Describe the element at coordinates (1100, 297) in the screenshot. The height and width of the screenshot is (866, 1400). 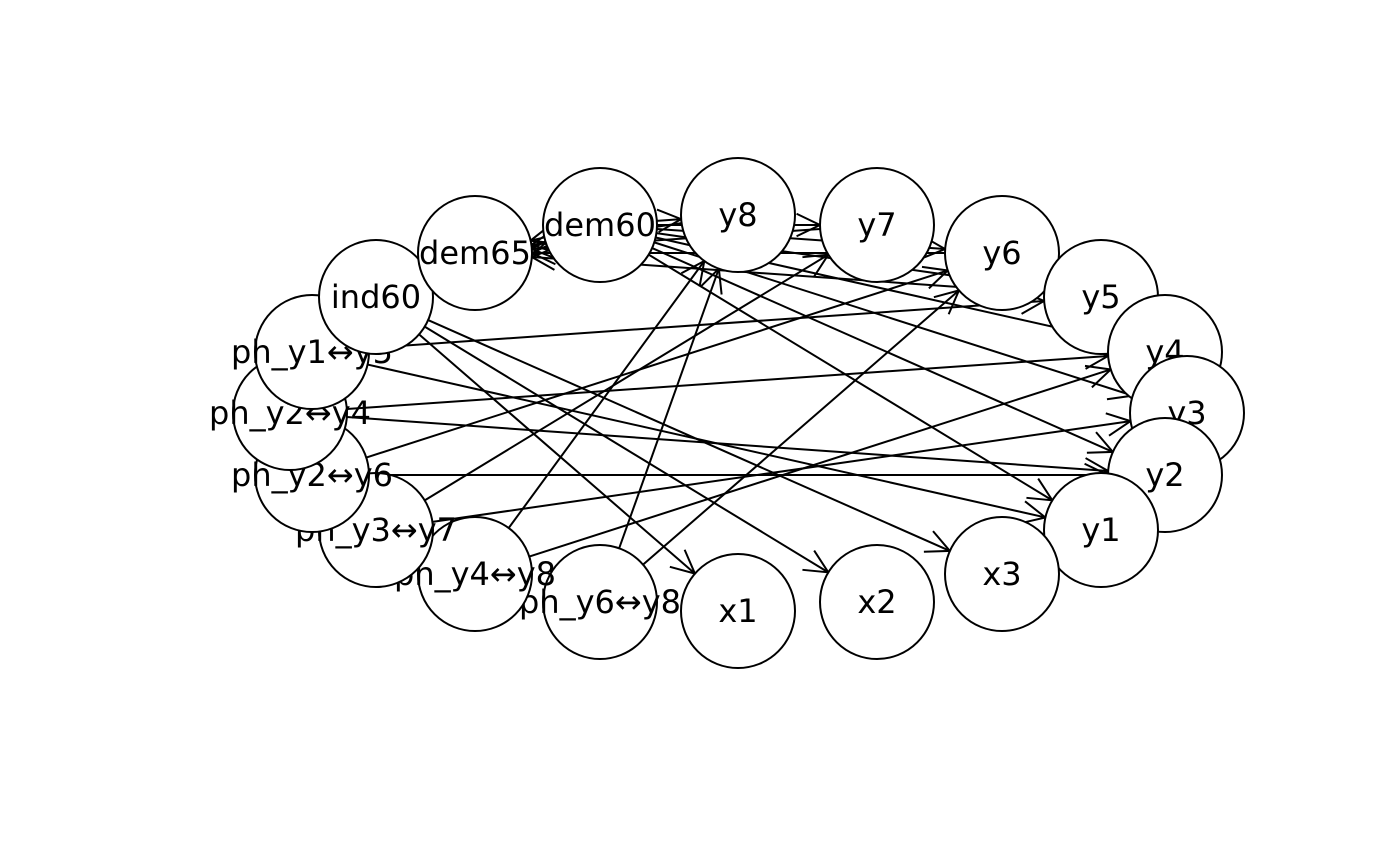
I see `node-label: y5` at that location.